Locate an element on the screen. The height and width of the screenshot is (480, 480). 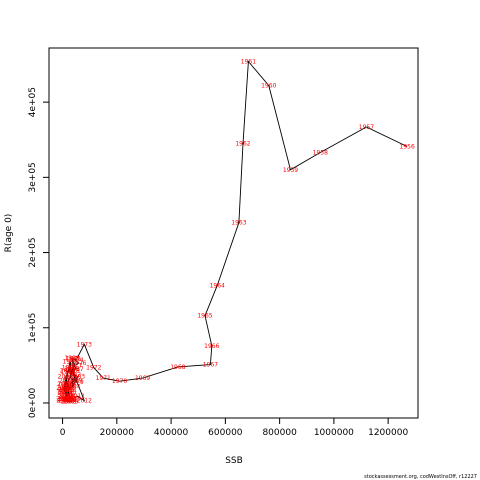
year-label: 1974 is located at coordinates (75, 360).